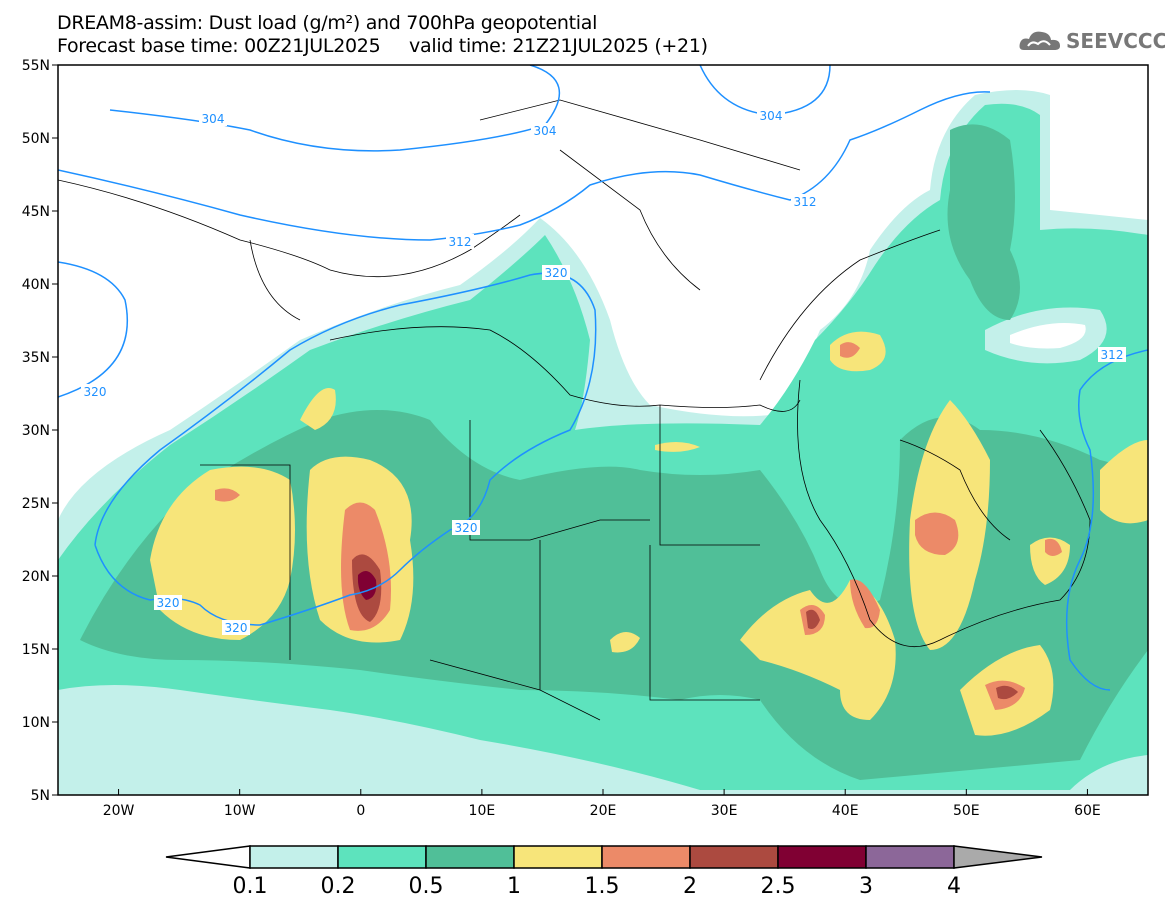 Image resolution: width=1165 pixels, height=907 pixels. Describe the element at coordinates (966, 811) in the screenshot. I see `lon-label: 50E` at that location.